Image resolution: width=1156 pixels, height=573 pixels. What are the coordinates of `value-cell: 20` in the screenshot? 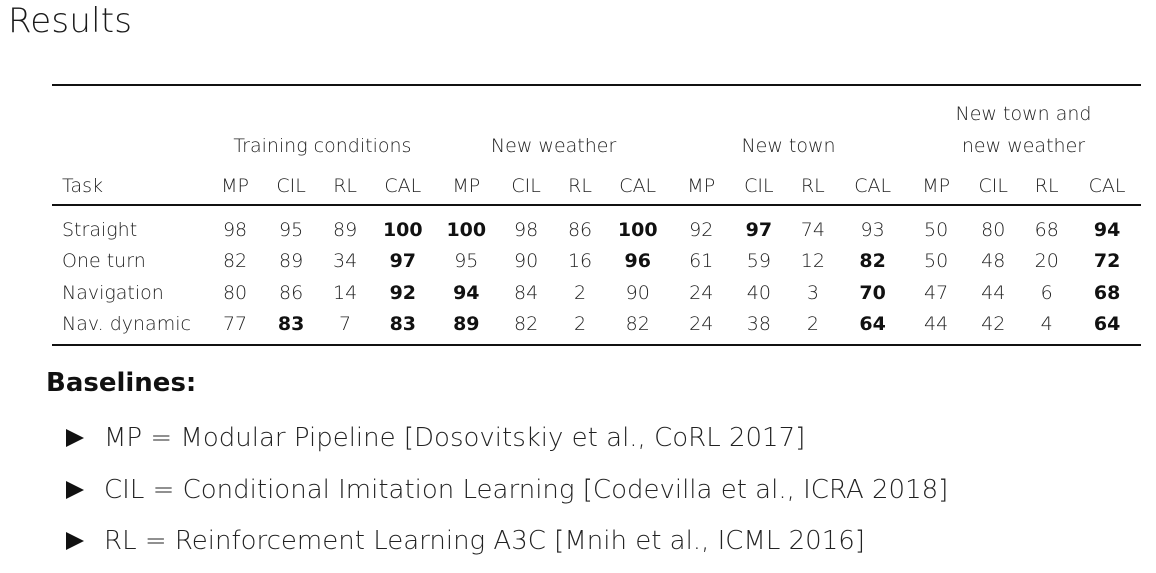 It's located at (1046, 261).